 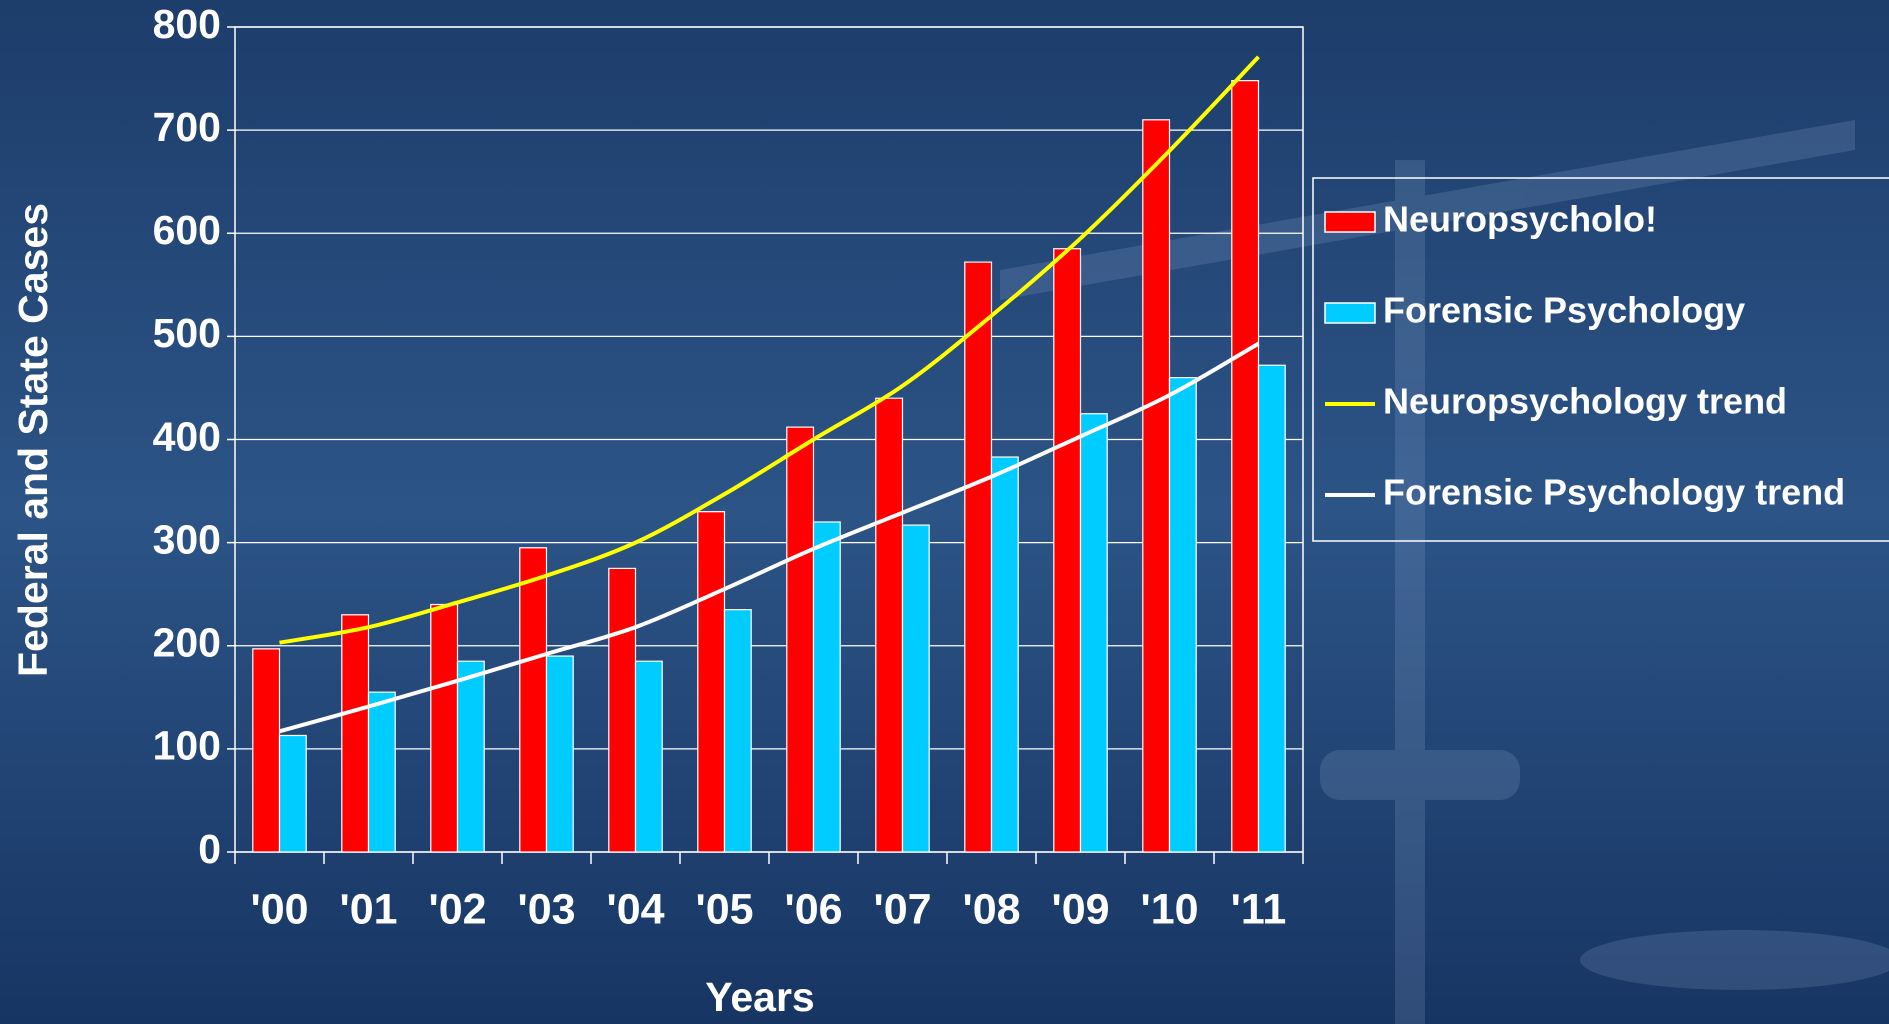 I want to click on x-tick-label: '01, so click(x=368, y=909).